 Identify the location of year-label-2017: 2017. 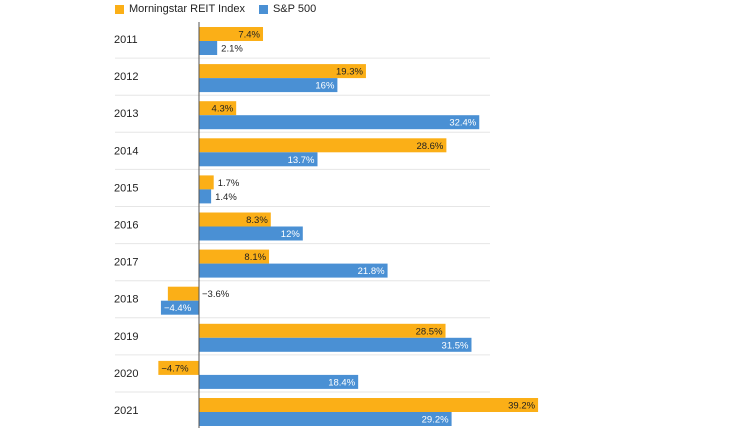
(126, 263).